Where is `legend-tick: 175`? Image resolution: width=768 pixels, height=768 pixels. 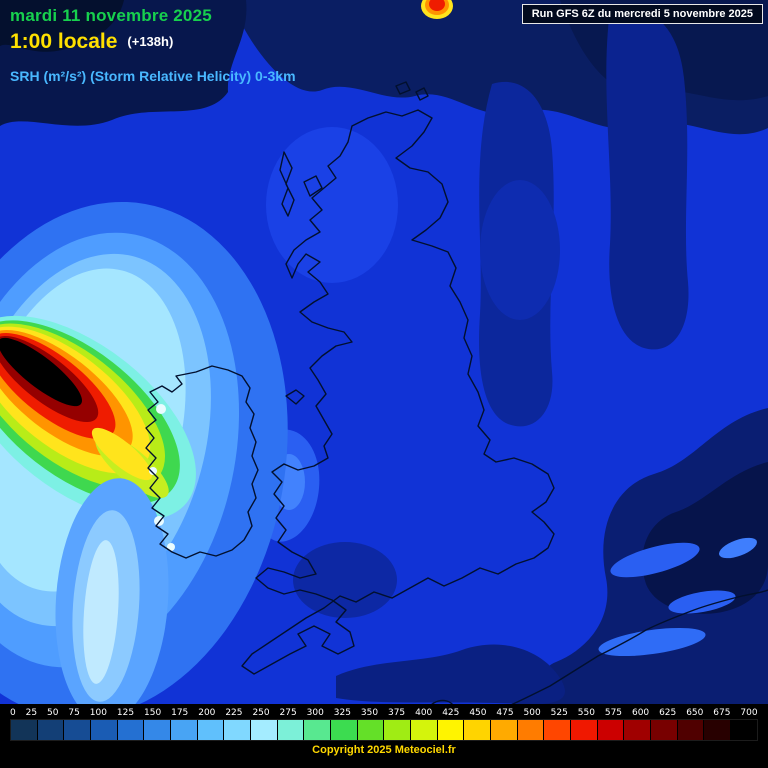 legend-tick: 175 is located at coordinates (180, 713).